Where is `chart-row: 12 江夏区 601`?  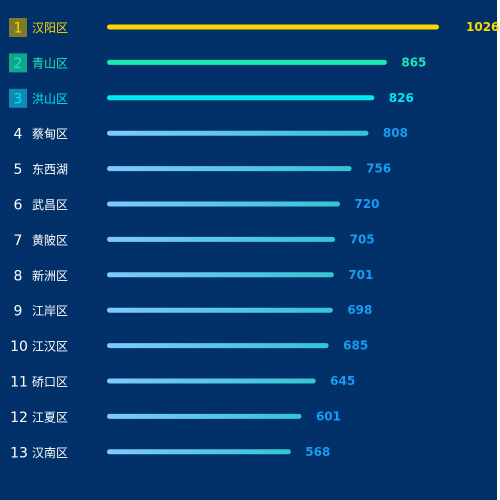
chart-row: 12 江夏区 601 is located at coordinates (175, 417).